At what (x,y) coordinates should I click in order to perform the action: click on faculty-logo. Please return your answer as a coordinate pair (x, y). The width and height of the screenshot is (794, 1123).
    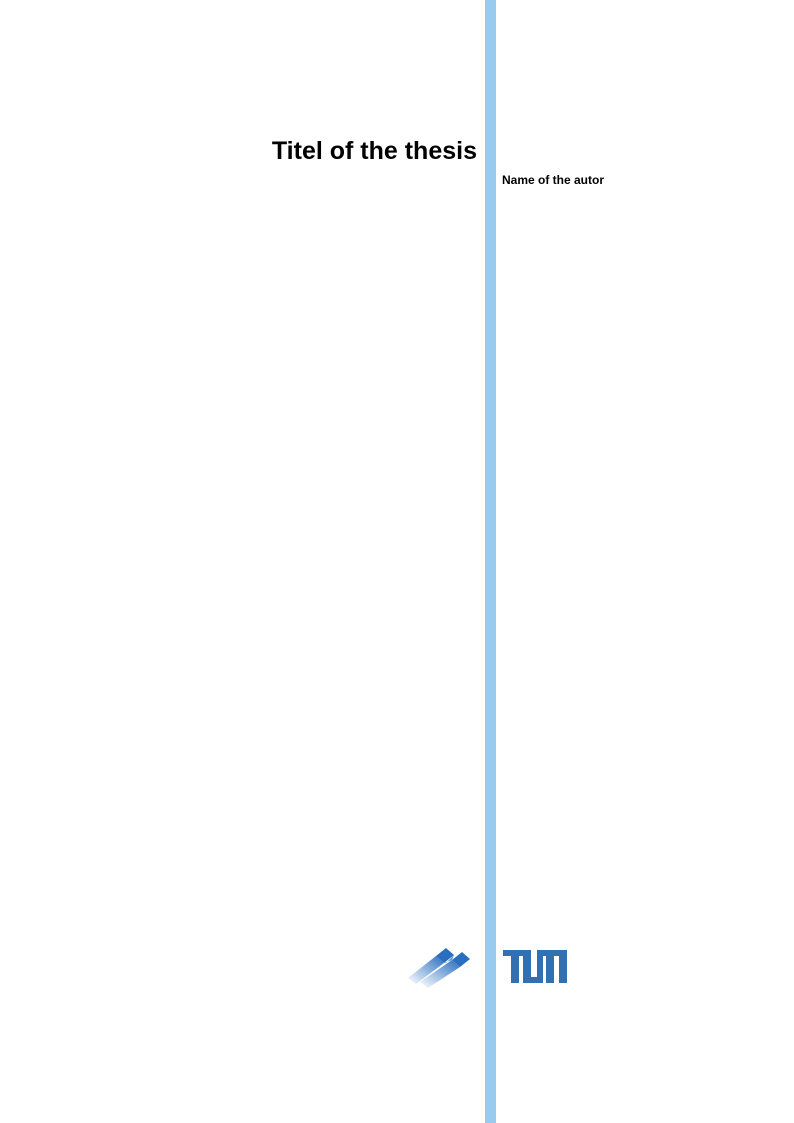
    Looking at the image, I should click on (439, 968).